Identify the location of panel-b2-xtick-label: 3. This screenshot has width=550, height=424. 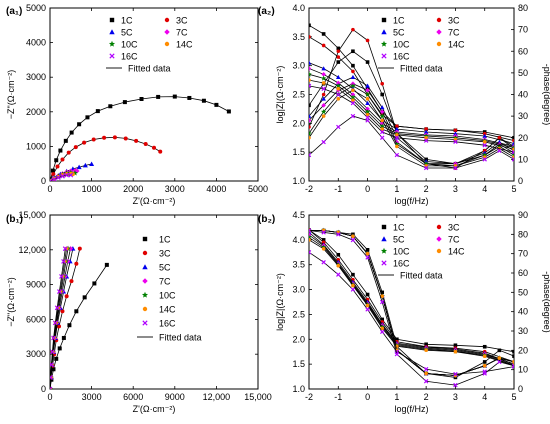
(455, 397).